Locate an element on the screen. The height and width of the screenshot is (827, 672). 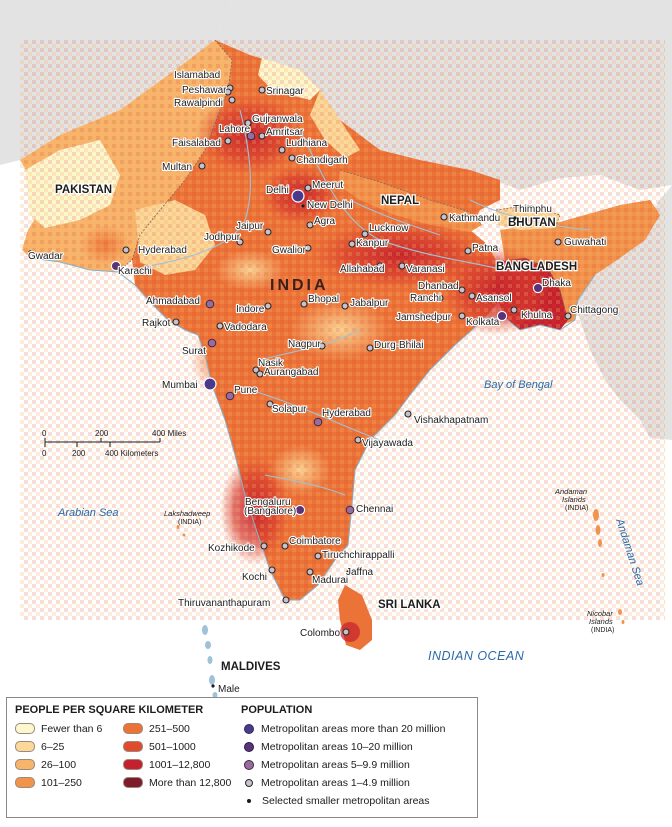
city-dot-durg-bhilai is located at coordinates (370, 348).